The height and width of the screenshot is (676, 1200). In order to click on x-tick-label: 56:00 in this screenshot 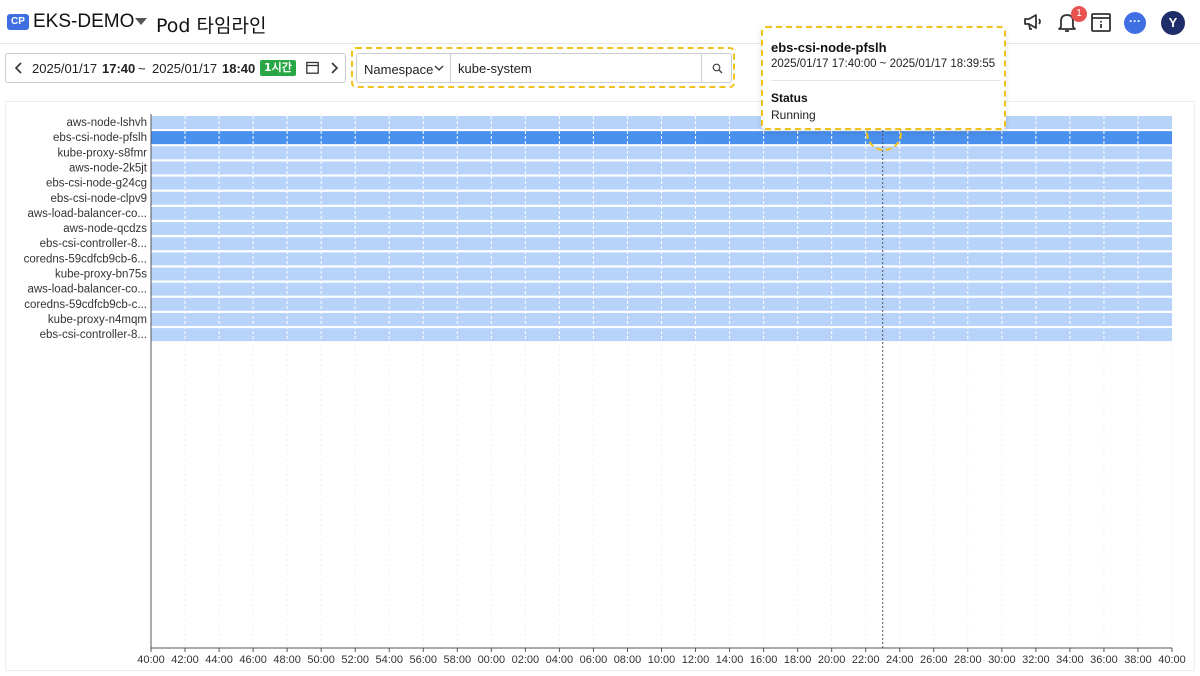, I will do `click(424, 660)`.